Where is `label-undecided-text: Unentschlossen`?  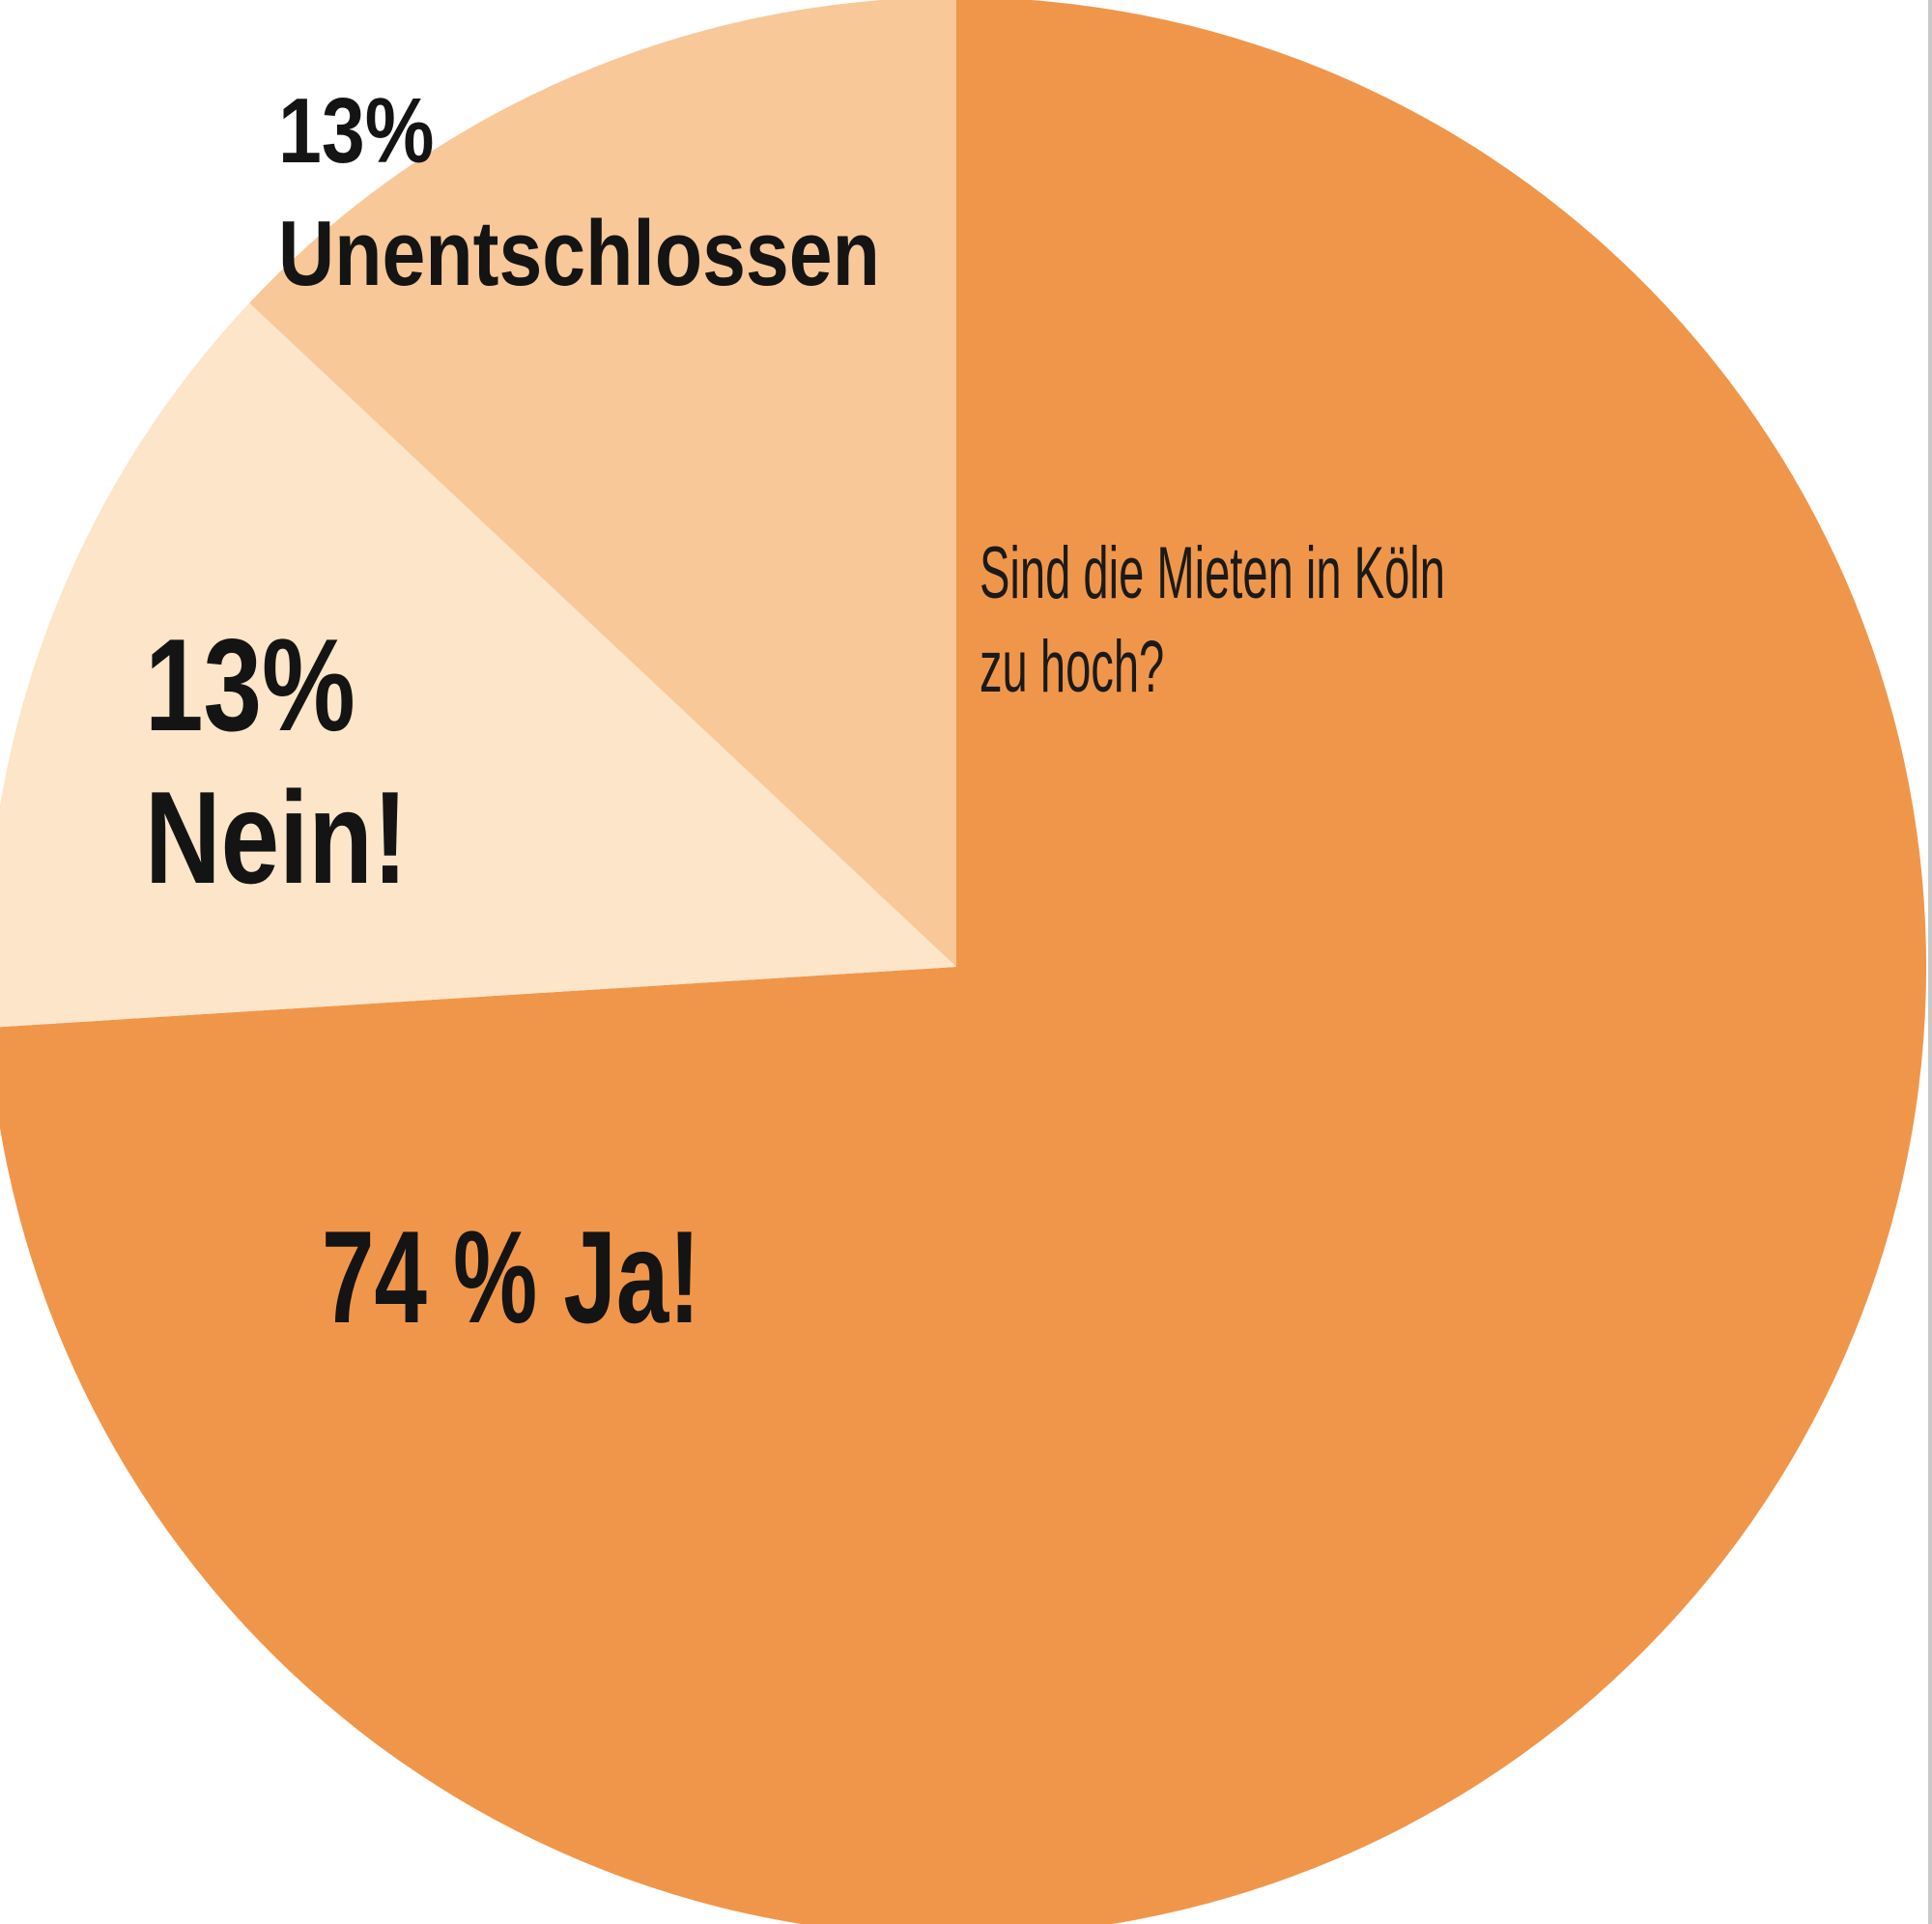 label-undecided-text: Unentschlossen is located at coordinates (579, 253).